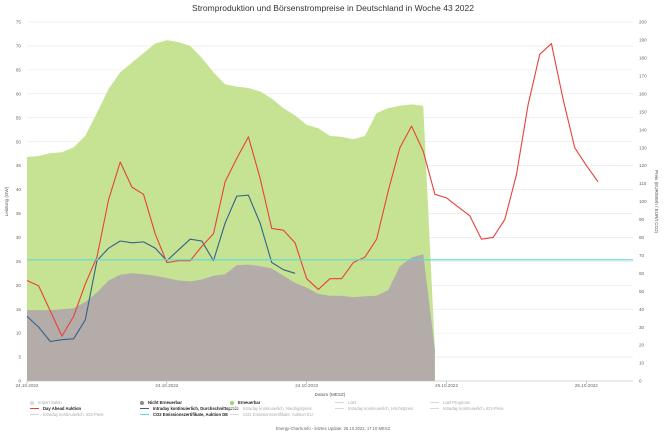  Describe the element at coordinates (161, 268) in the screenshot. I see `line-intraday-kontinuierlich-durchschnittspreis` at that location.